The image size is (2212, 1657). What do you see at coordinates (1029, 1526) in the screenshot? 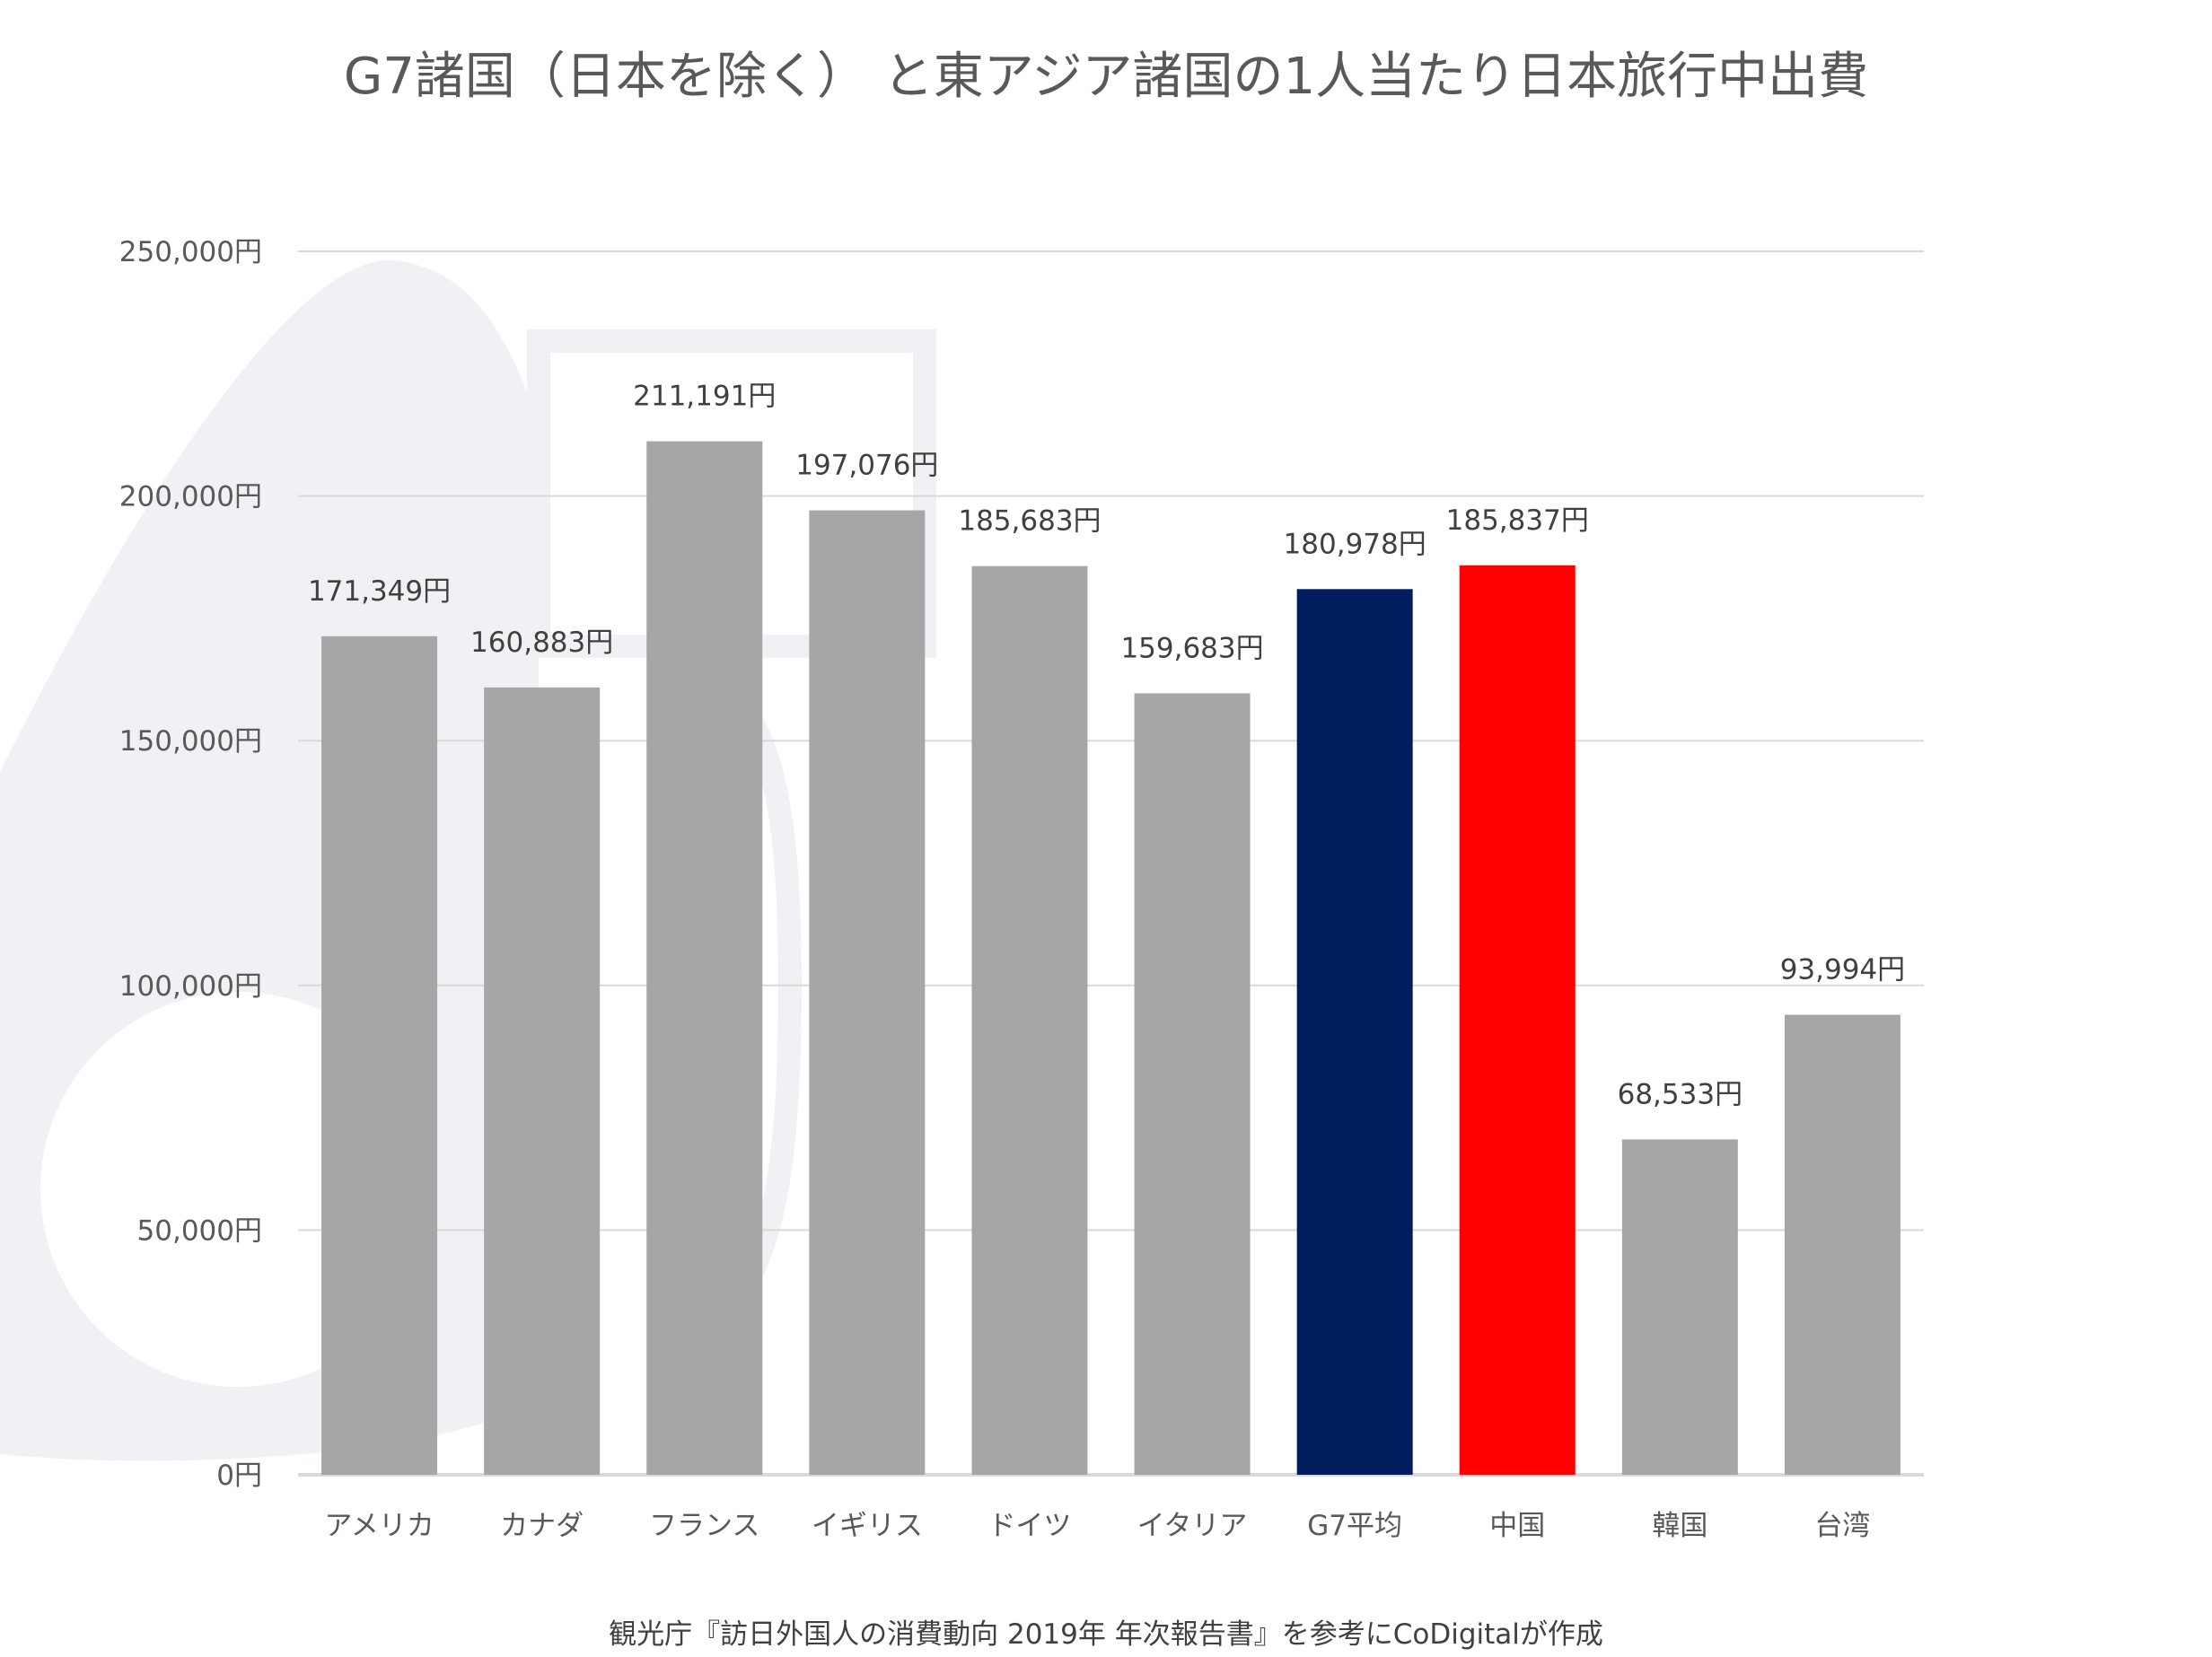
I see `x-tick-label: ドイツ` at bounding box center [1029, 1526].